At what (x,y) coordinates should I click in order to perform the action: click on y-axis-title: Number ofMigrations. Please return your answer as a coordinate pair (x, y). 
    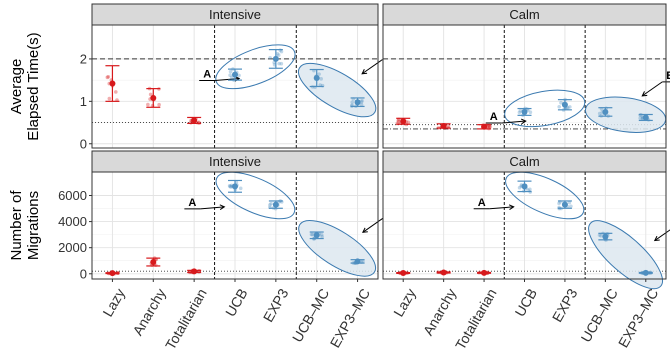
    Looking at the image, I should click on (25, 225).